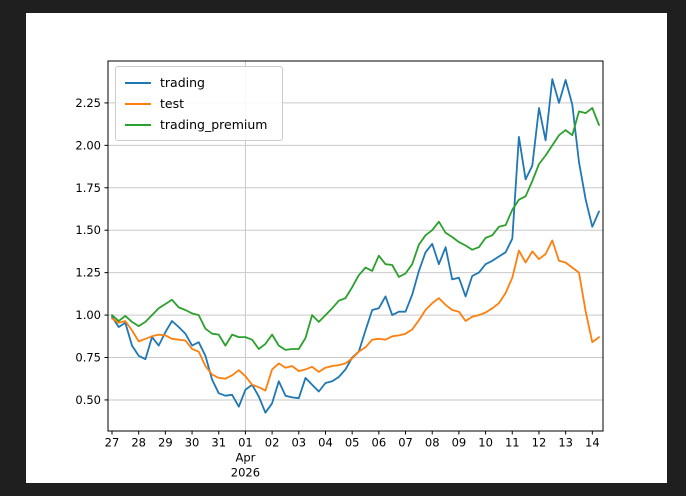 The width and height of the screenshot is (686, 496). Describe the element at coordinates (214, 124) in the screenshot. I see `legend-label: trading_premium` at that location.